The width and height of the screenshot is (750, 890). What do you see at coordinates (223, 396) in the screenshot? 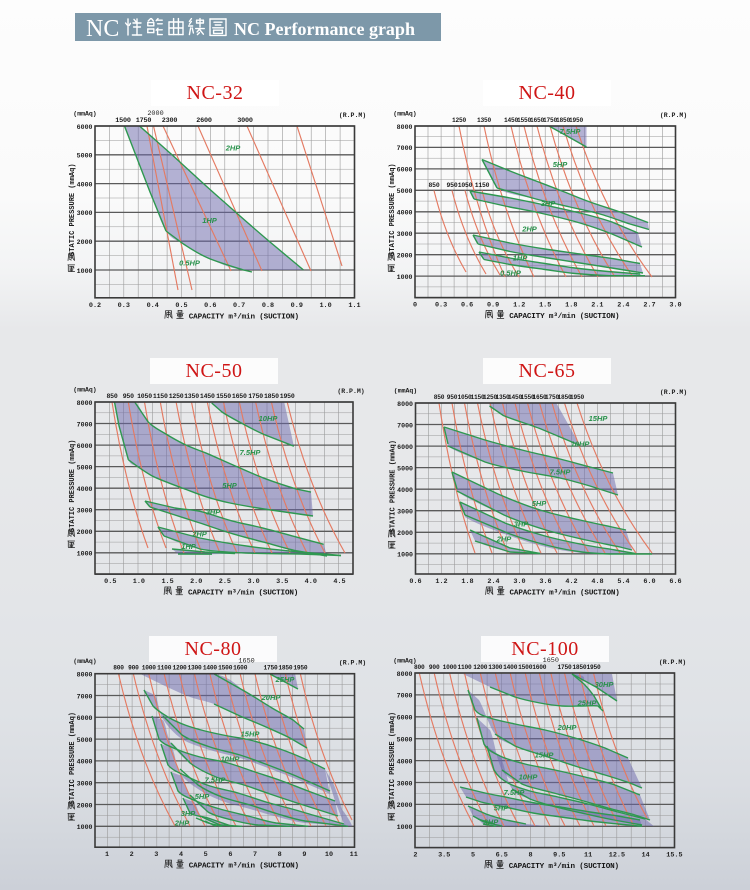
I see `svg-text: 1550` at bounding box center [223, 396].